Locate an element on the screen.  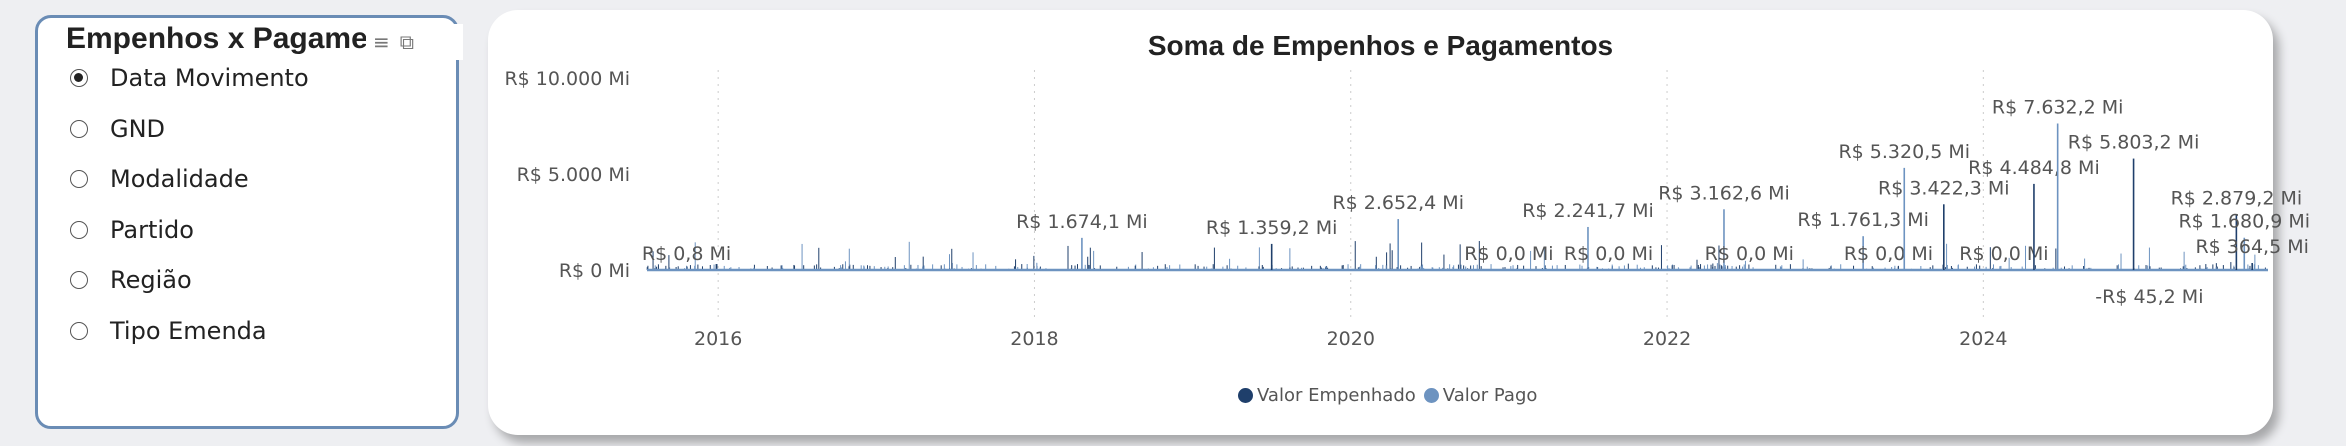
slicer-option-label: Tipo Emenda is located at coordinates (188, 330).